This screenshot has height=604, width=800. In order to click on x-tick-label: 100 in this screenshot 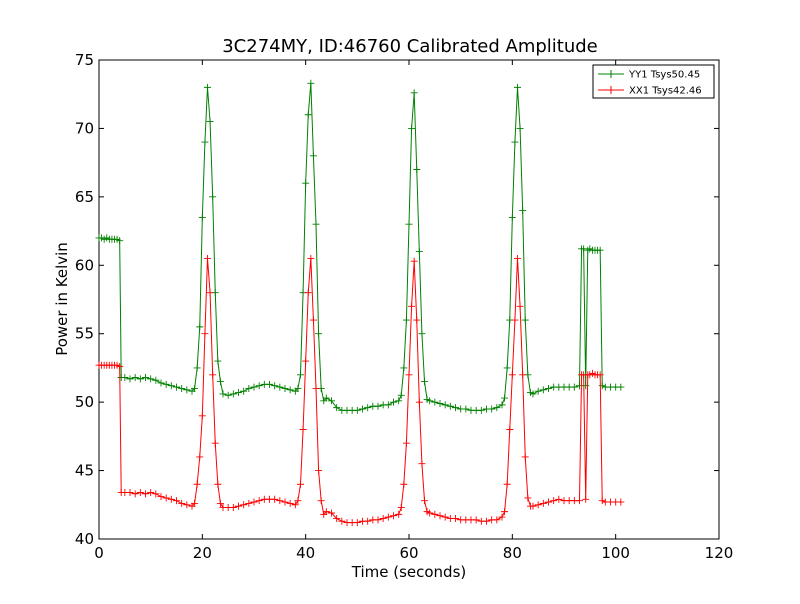, I will do `click(615, 553)`.